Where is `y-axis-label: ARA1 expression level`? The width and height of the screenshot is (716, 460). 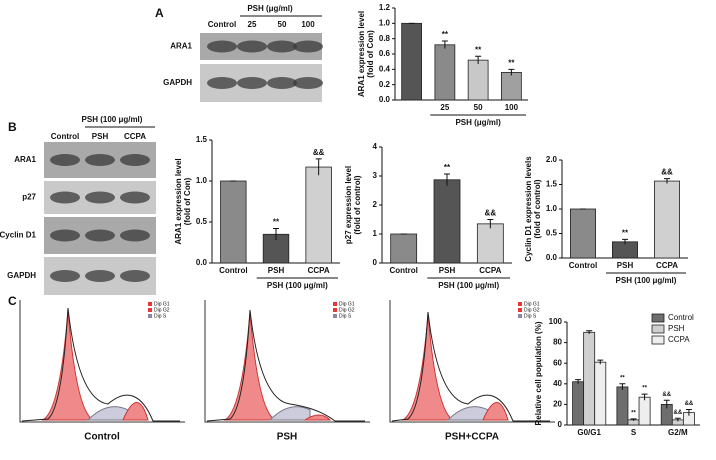
y-axis-label: ARA1 expression level is located at coordinates (178, 201).